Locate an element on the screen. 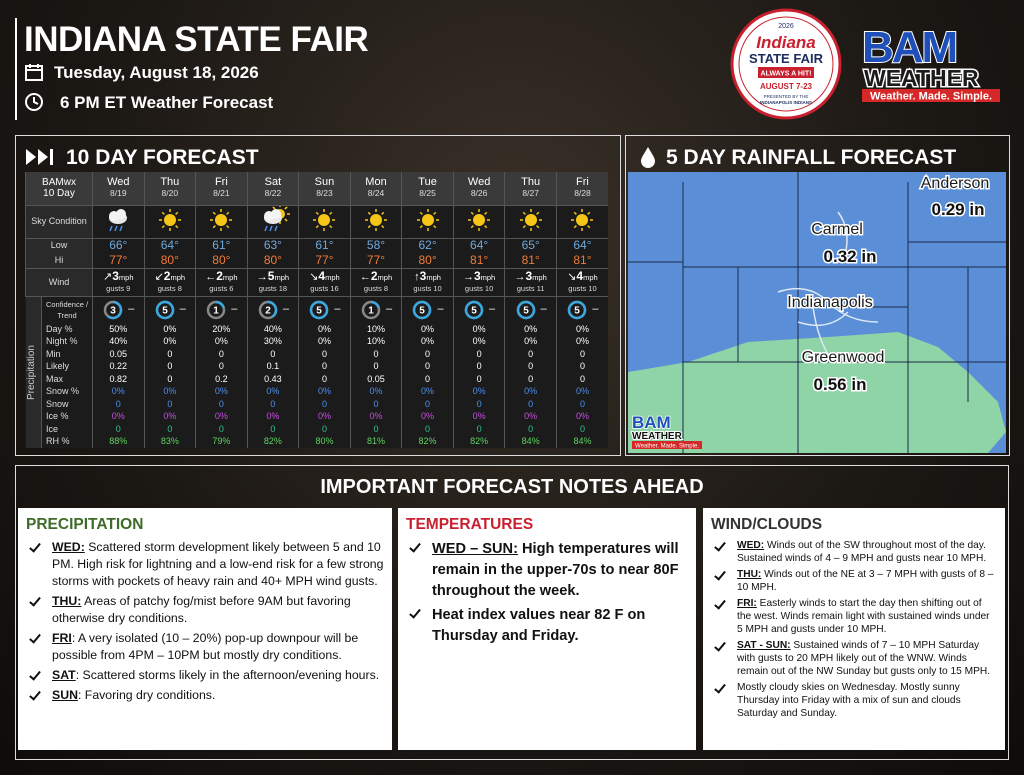  precip-cell: 84% is located at coordinates (581, 441).